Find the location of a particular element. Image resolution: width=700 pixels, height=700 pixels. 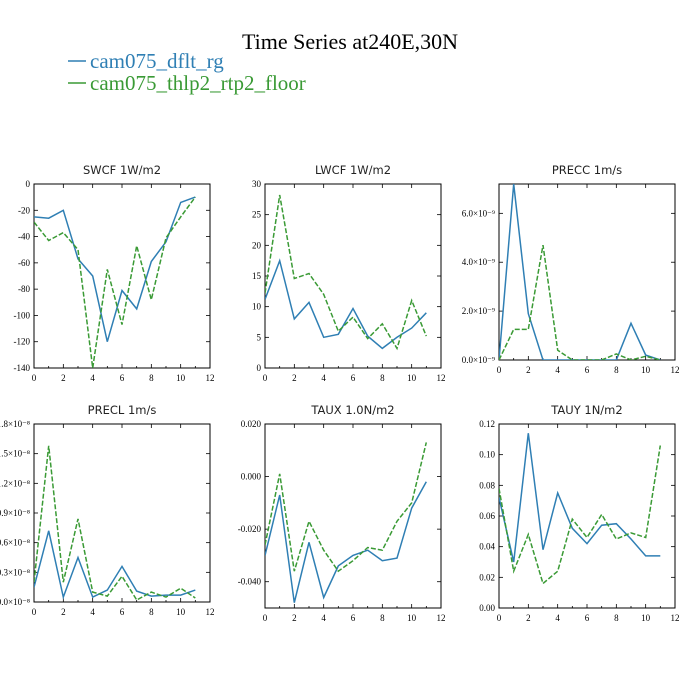

y-tick-label: 20 is located at coordinates (257, 245).